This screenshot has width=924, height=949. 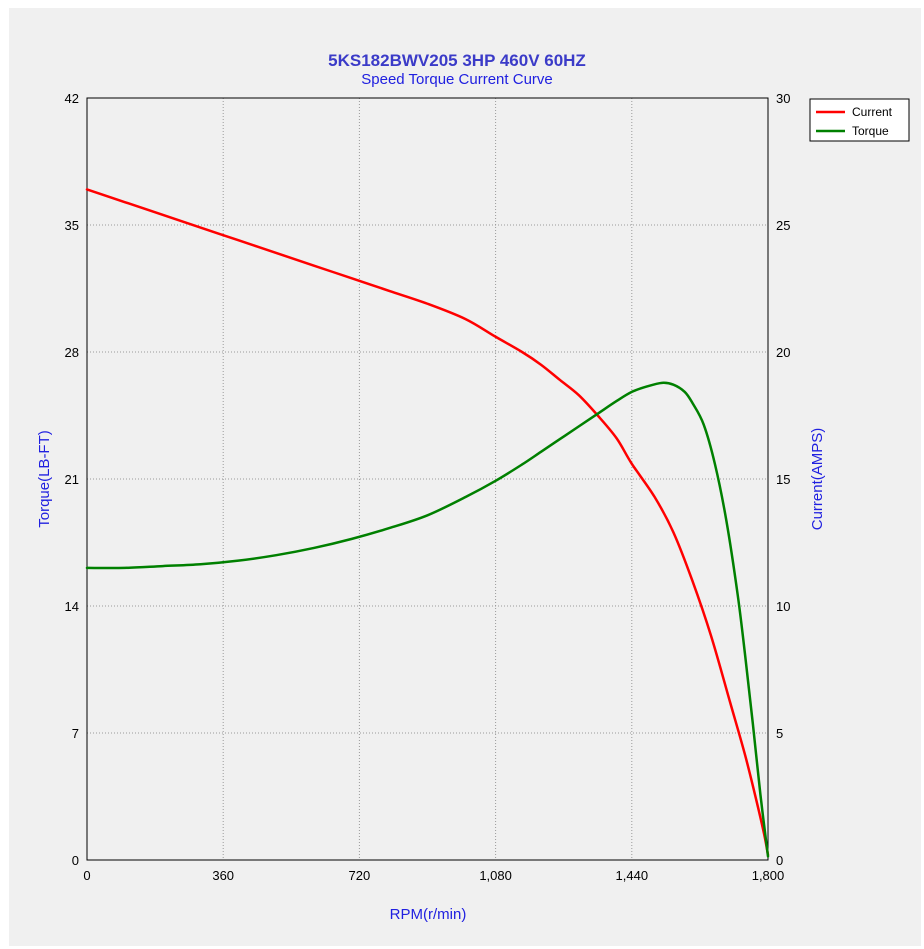 What do you see at coordinates (428, 914) in the screenshot?
I see `x-axis-label: RPM(r/min)` at bounding box center [428, 914].